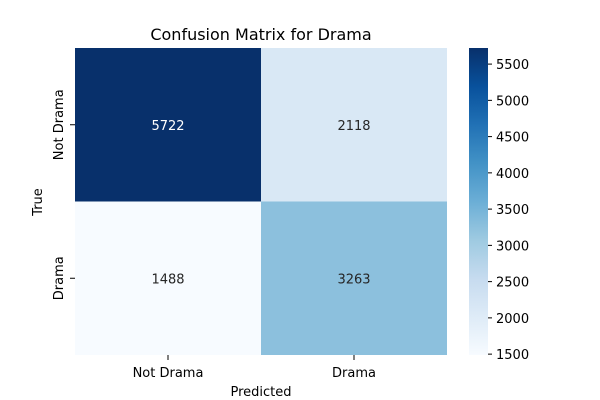  I want to click on cell-value-label: 5722, so click(167, 126).